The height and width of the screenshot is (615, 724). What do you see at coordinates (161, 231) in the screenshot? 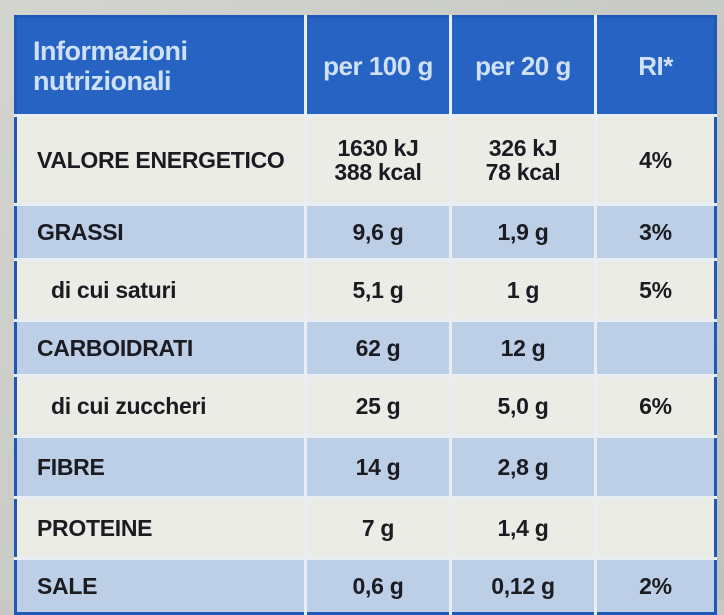
I see `row-name: GRASSI` at bounding box center [161, 231].